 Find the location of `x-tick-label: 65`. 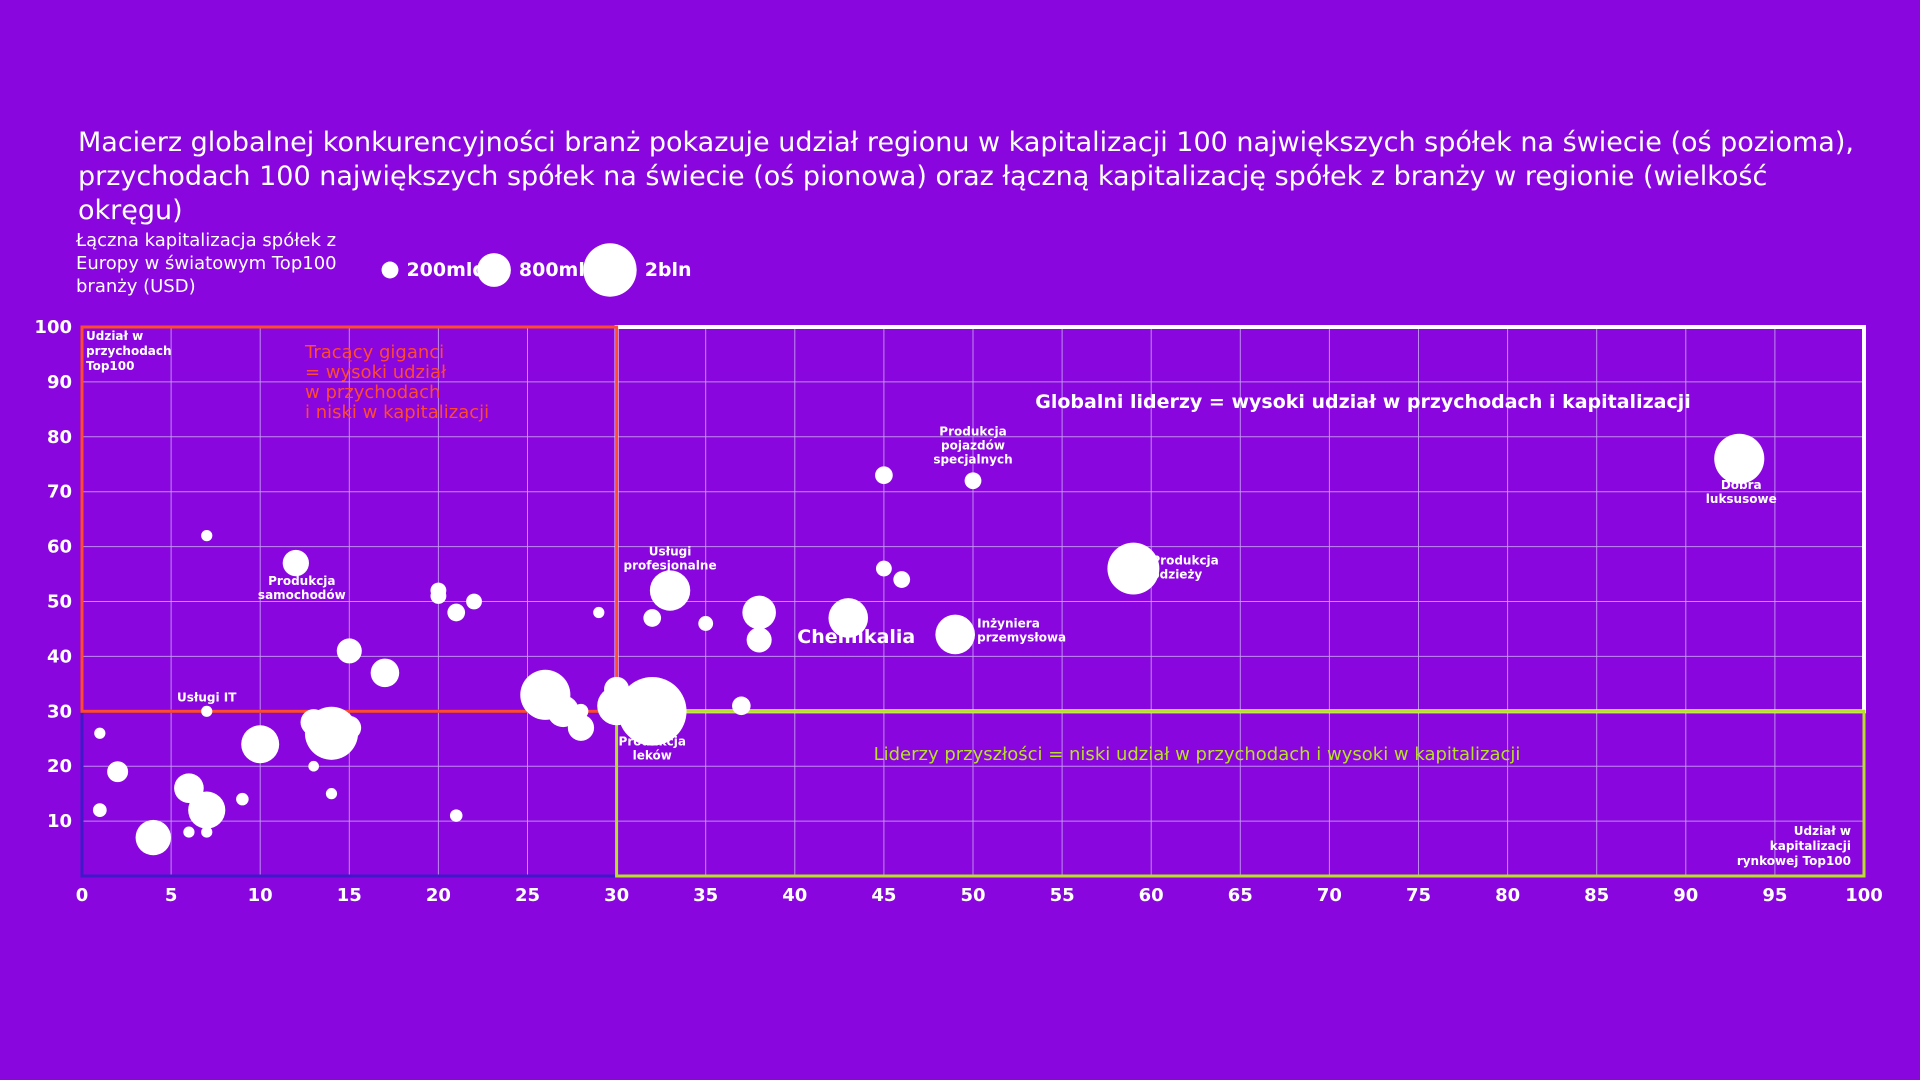

x-tick-label: 65 is located at coordinates (1240, 895).